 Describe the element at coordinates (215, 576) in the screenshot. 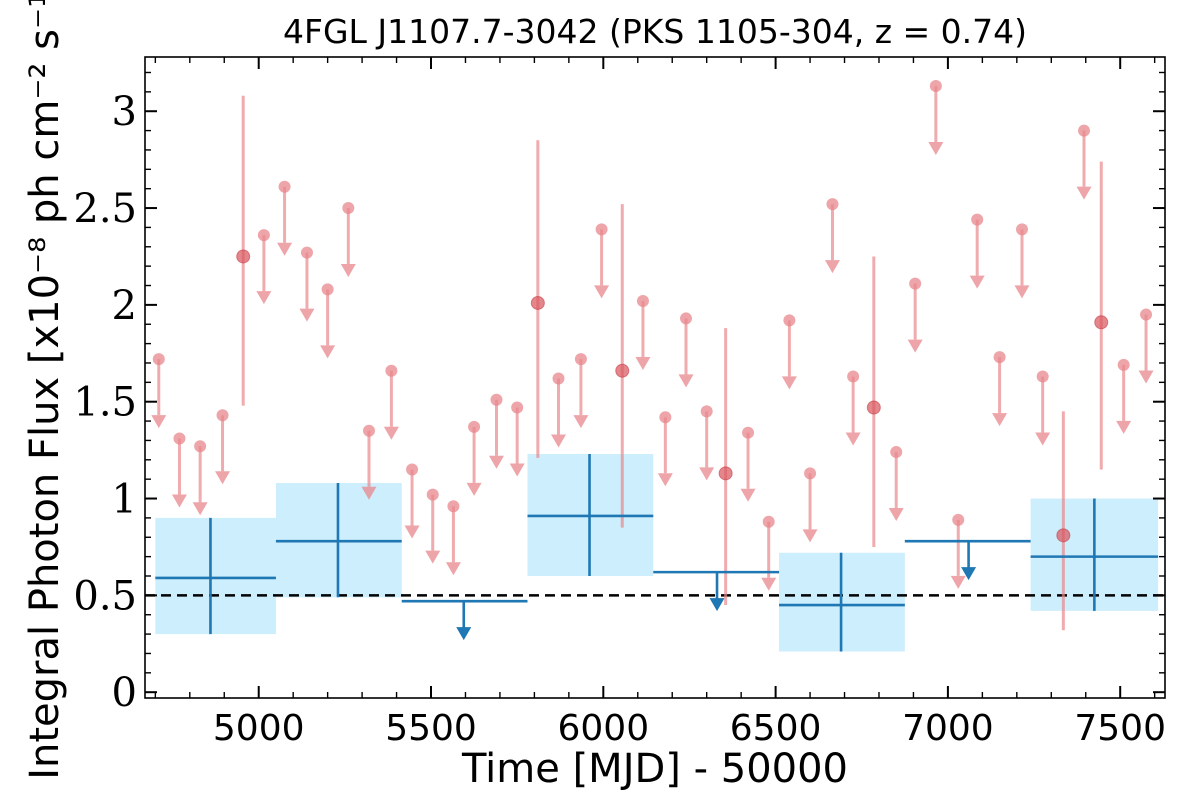

I see `yearly-band` at that location.